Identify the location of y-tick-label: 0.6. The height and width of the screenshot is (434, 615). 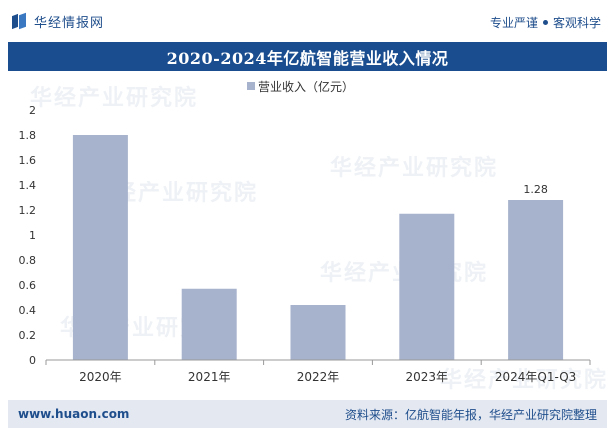
(28, 285).